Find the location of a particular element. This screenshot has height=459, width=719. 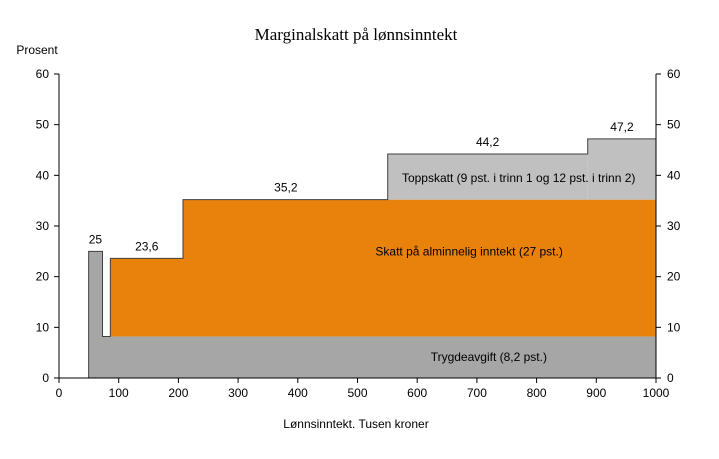

y-tick-label-right: 0 is located at coordinates (670, 378).